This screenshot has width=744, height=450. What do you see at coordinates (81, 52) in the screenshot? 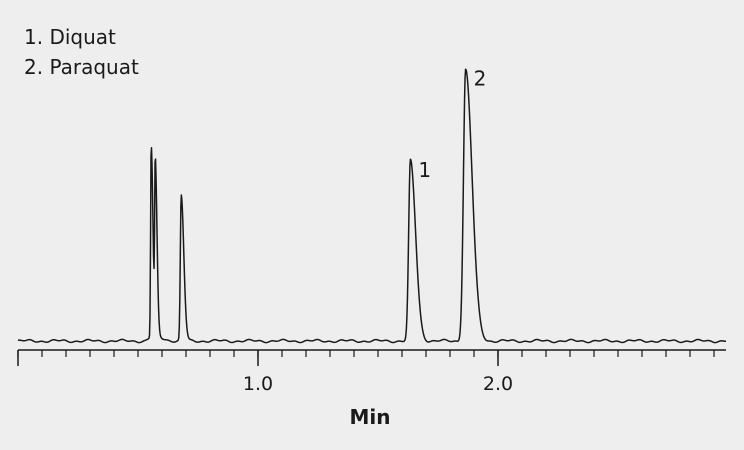
I see `legend: 1. Diquat 2. Paraquat` at bounding box center [81, 52].